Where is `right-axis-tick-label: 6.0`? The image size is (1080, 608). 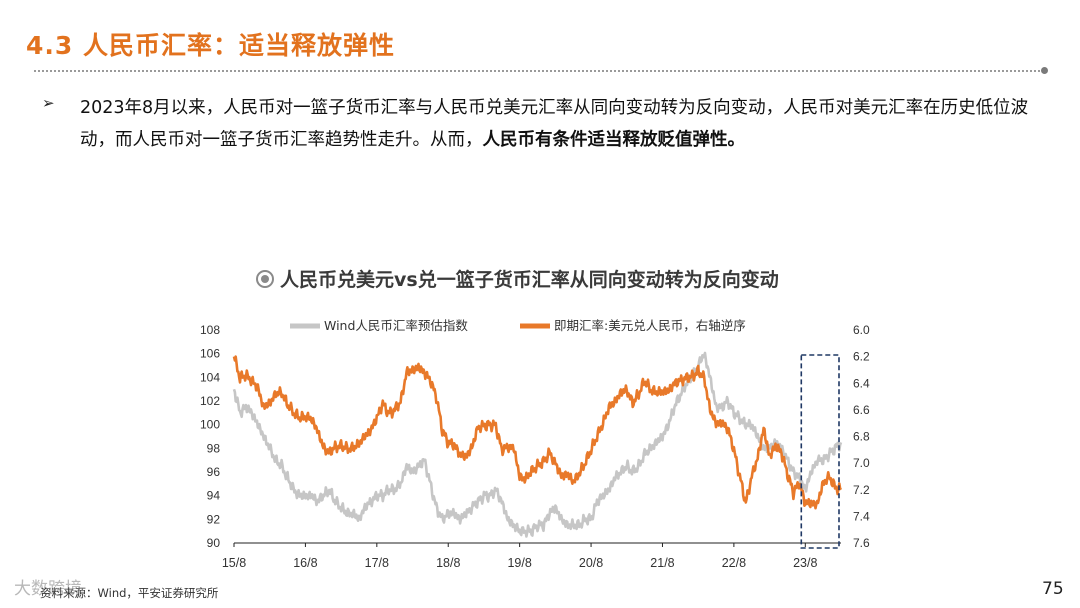 right-axis-tick-label: 6.0 is located at coordinates (861, 330).